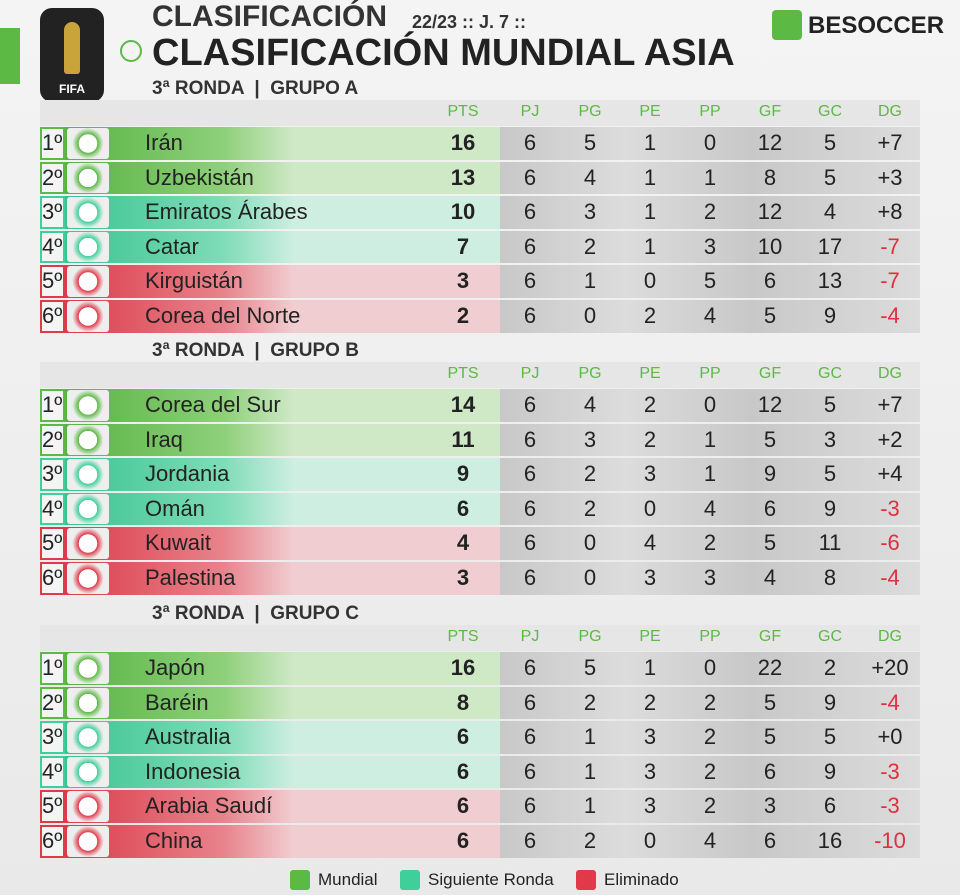  What do you see at coordinates (463, 577) in the screenshot?
I see `points: 3` at bounding box center [463, 577].